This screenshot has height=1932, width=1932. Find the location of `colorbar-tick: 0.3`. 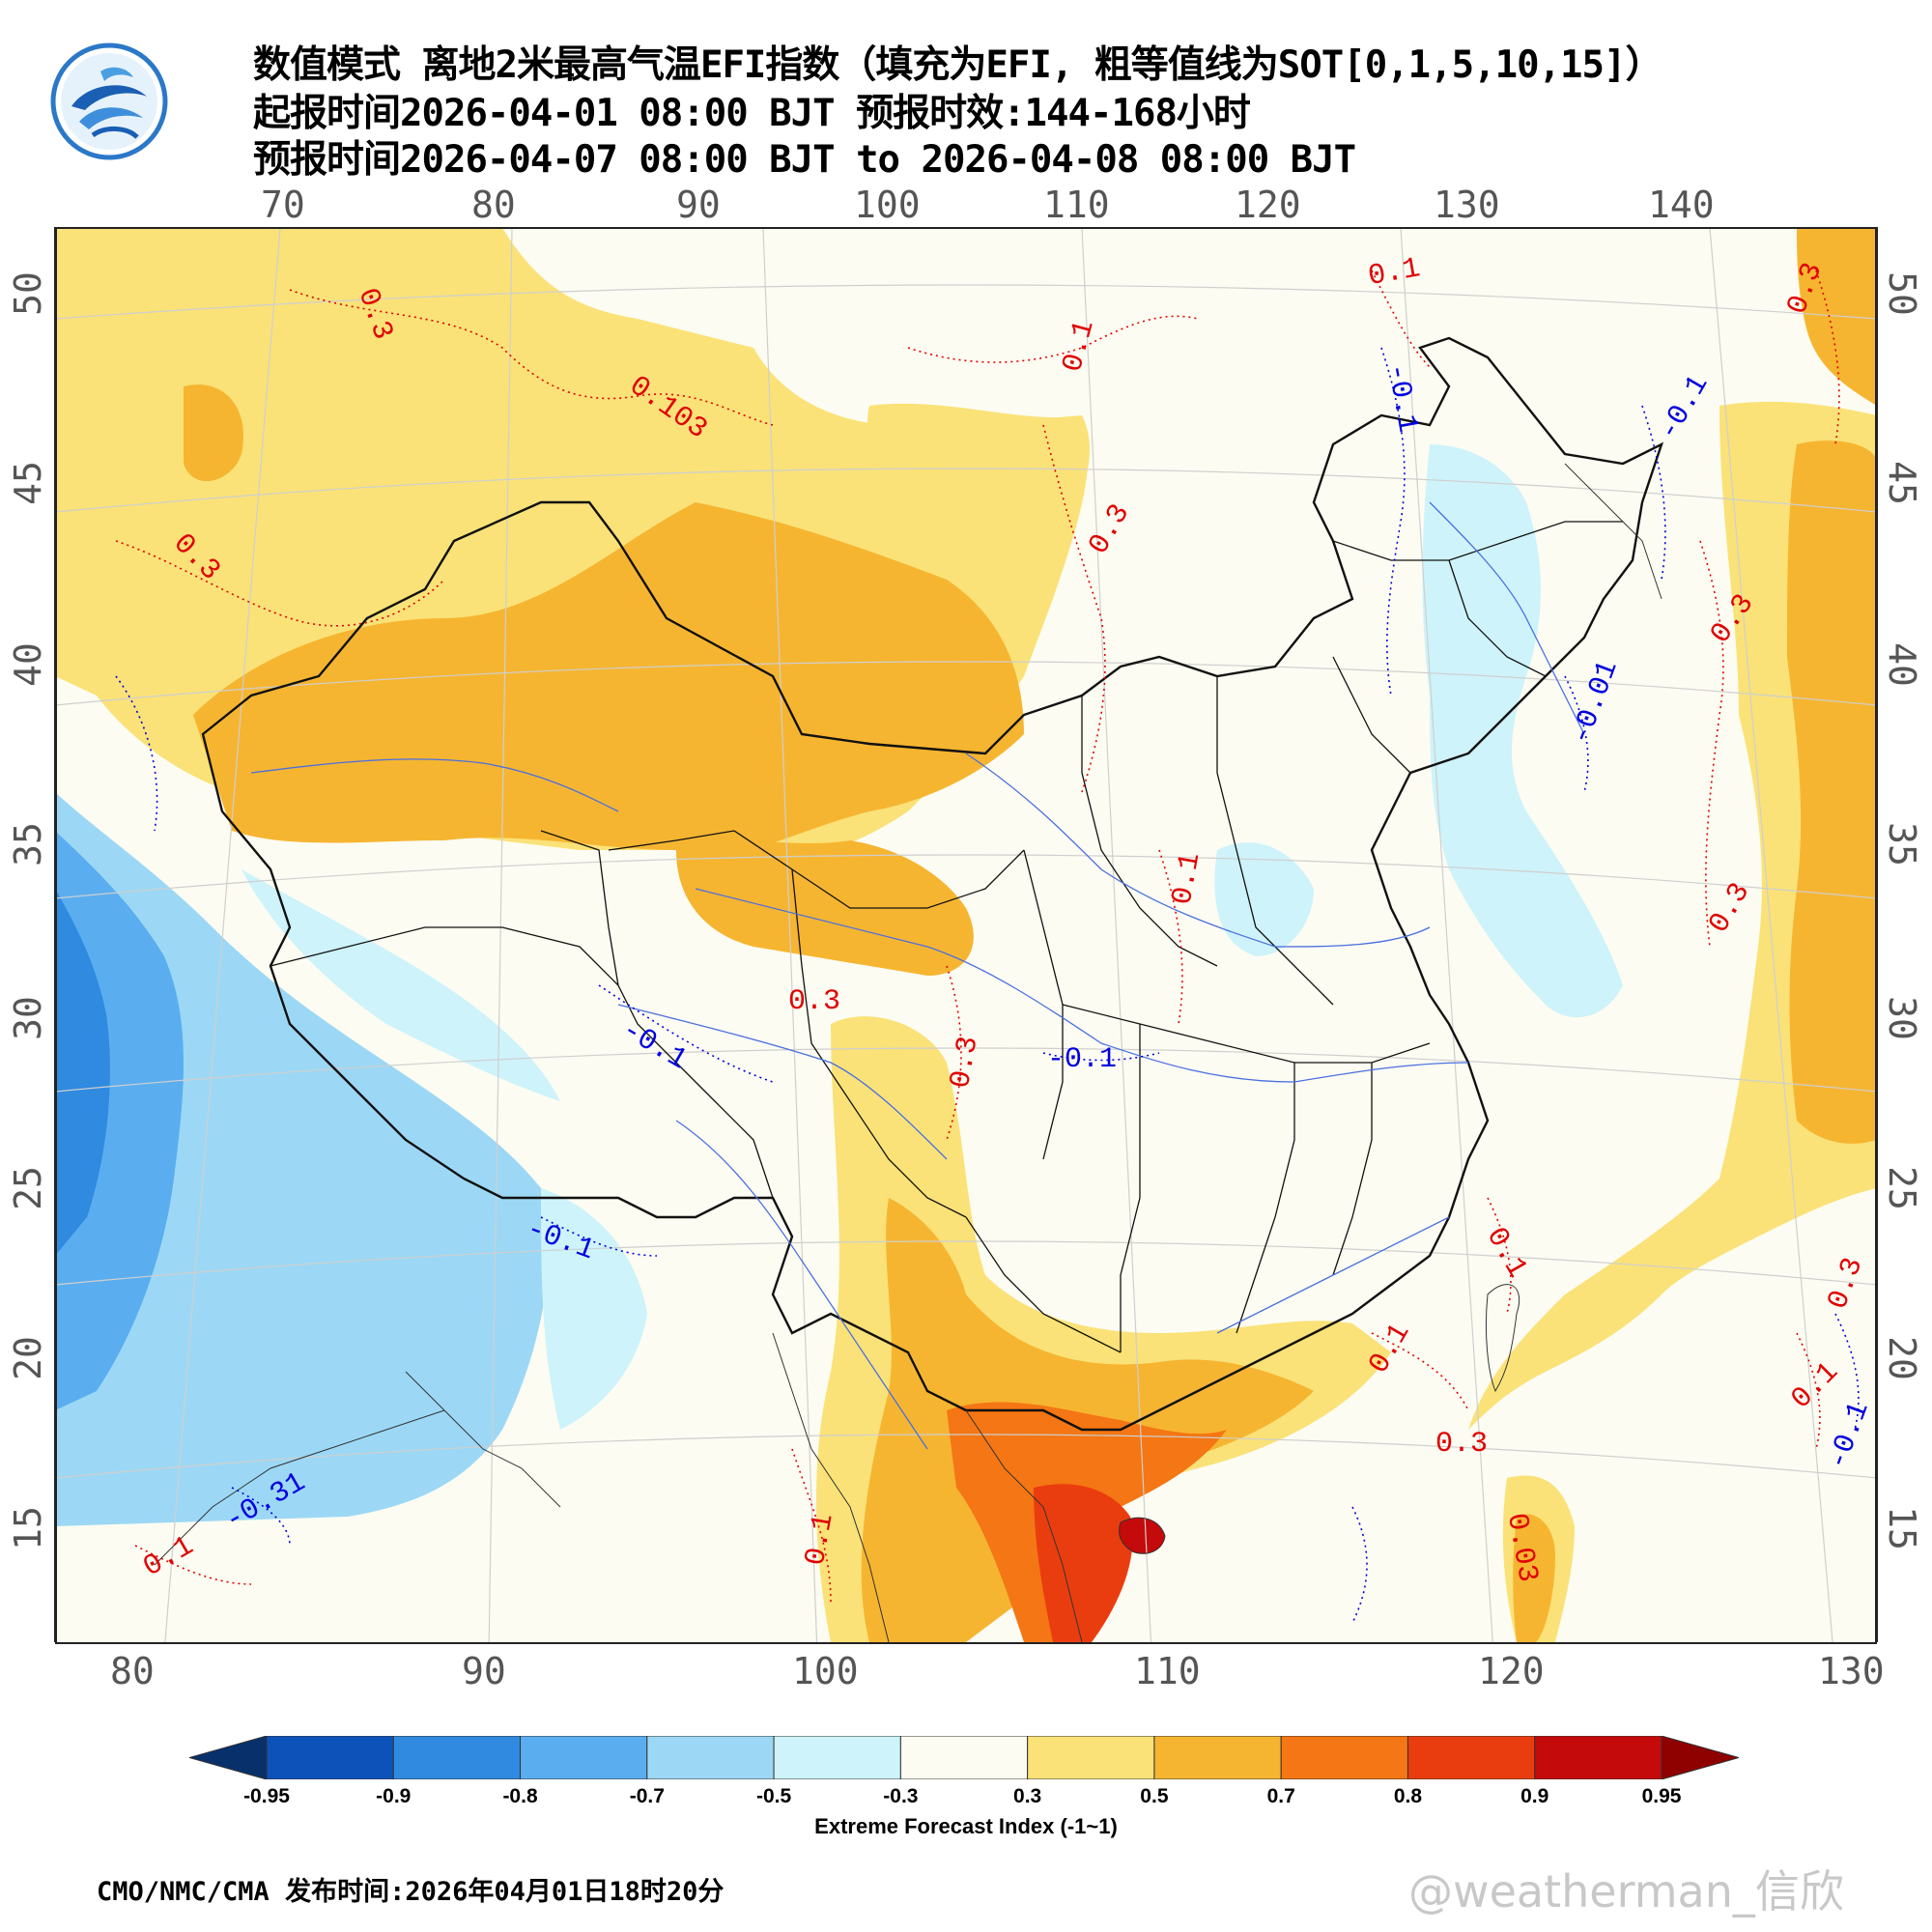

colorbar-tick: 0.3 is located at coordinates (1027, 1796).